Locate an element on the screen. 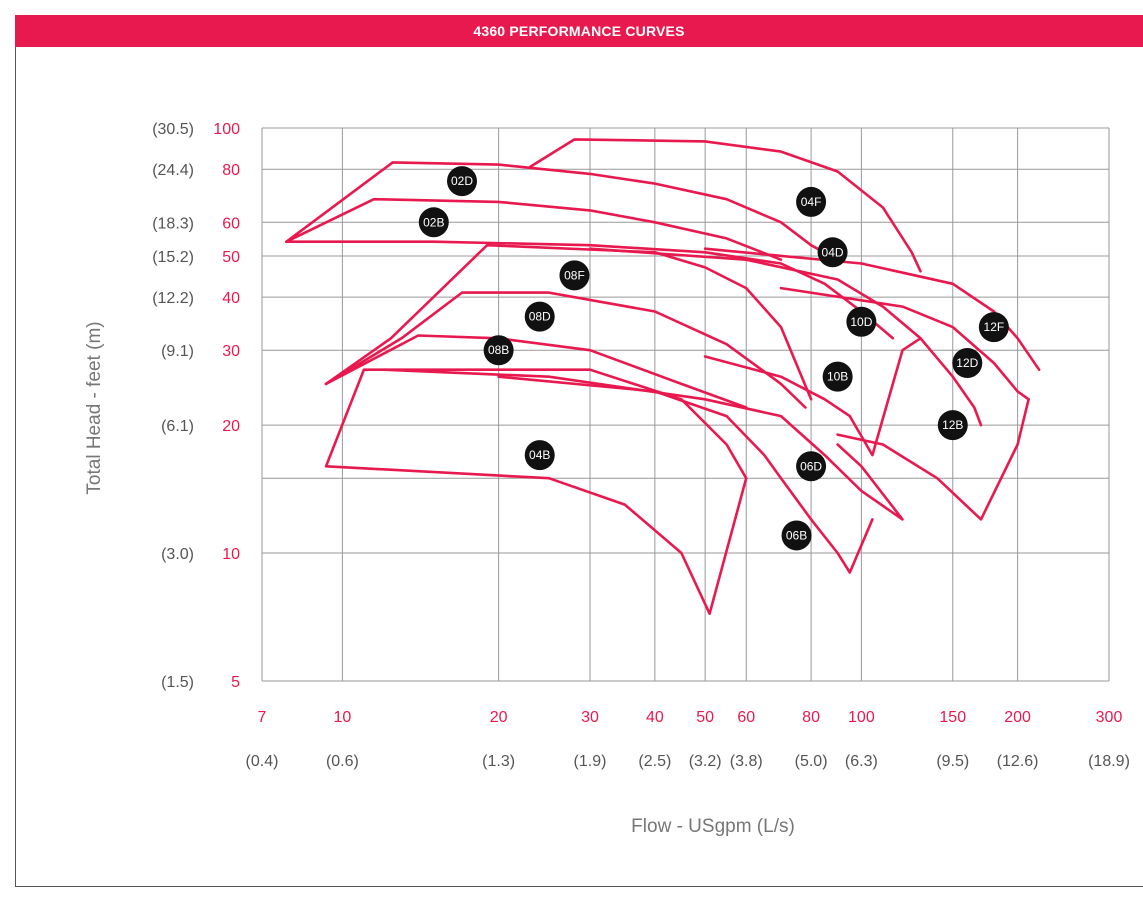 Image resolution: width=1143 pixels, height=899 pixels. curve-label-10b: 10B is located at coordinates (837, 376).